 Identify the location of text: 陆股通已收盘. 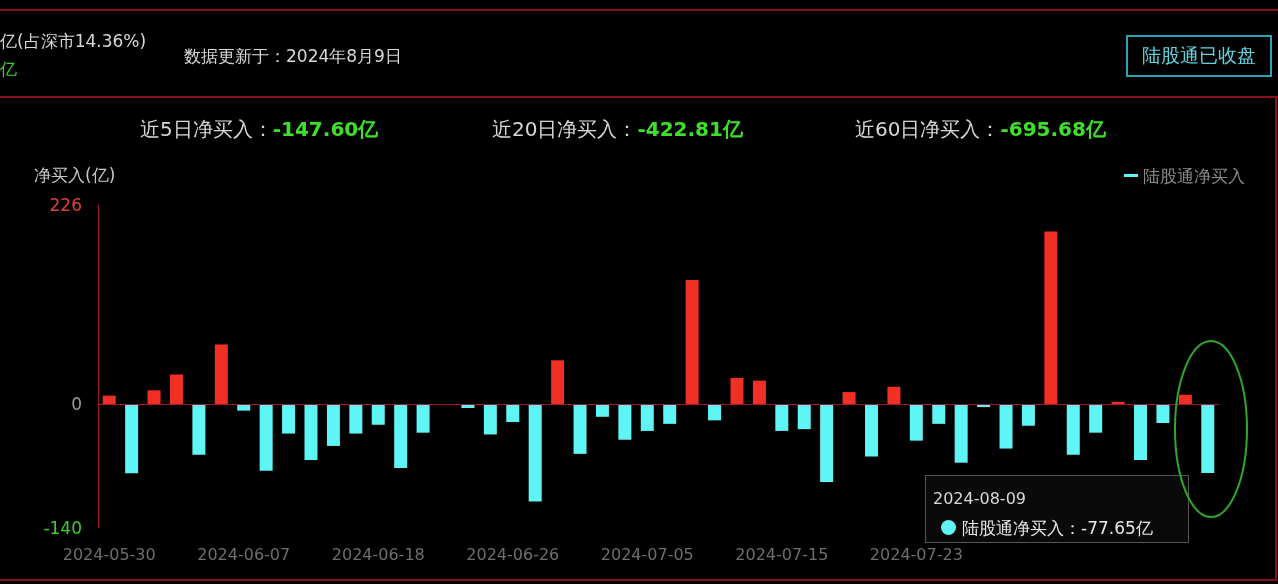
(1199, 56).